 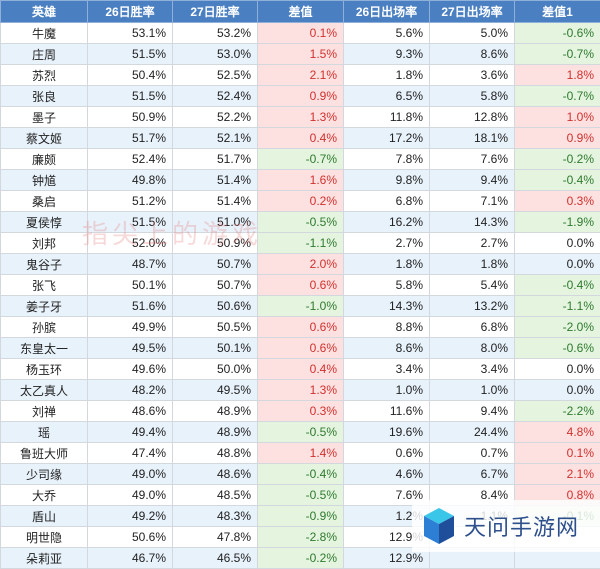 What do you see at coordinates (387, 369) in the screenshot?
I see `cell-pickrate-26: 3.4%` at bounding box center [387, 369].